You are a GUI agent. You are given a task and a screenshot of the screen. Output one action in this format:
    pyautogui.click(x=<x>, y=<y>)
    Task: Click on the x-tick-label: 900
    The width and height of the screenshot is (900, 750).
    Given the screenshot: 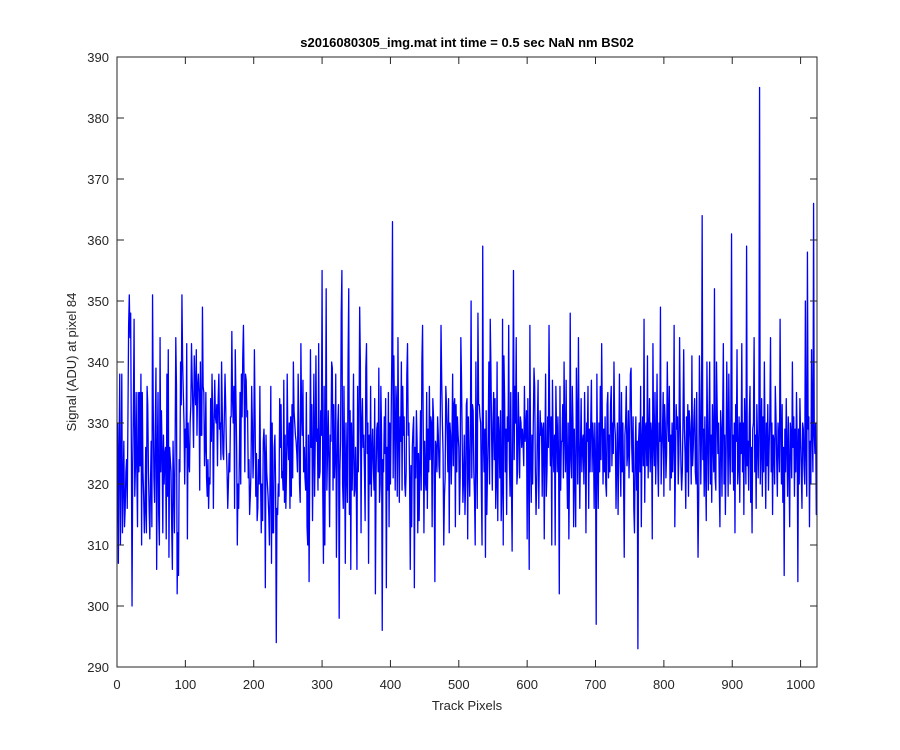 What is the action you would take?
    pyautogui.click(x=732, y=684)
    